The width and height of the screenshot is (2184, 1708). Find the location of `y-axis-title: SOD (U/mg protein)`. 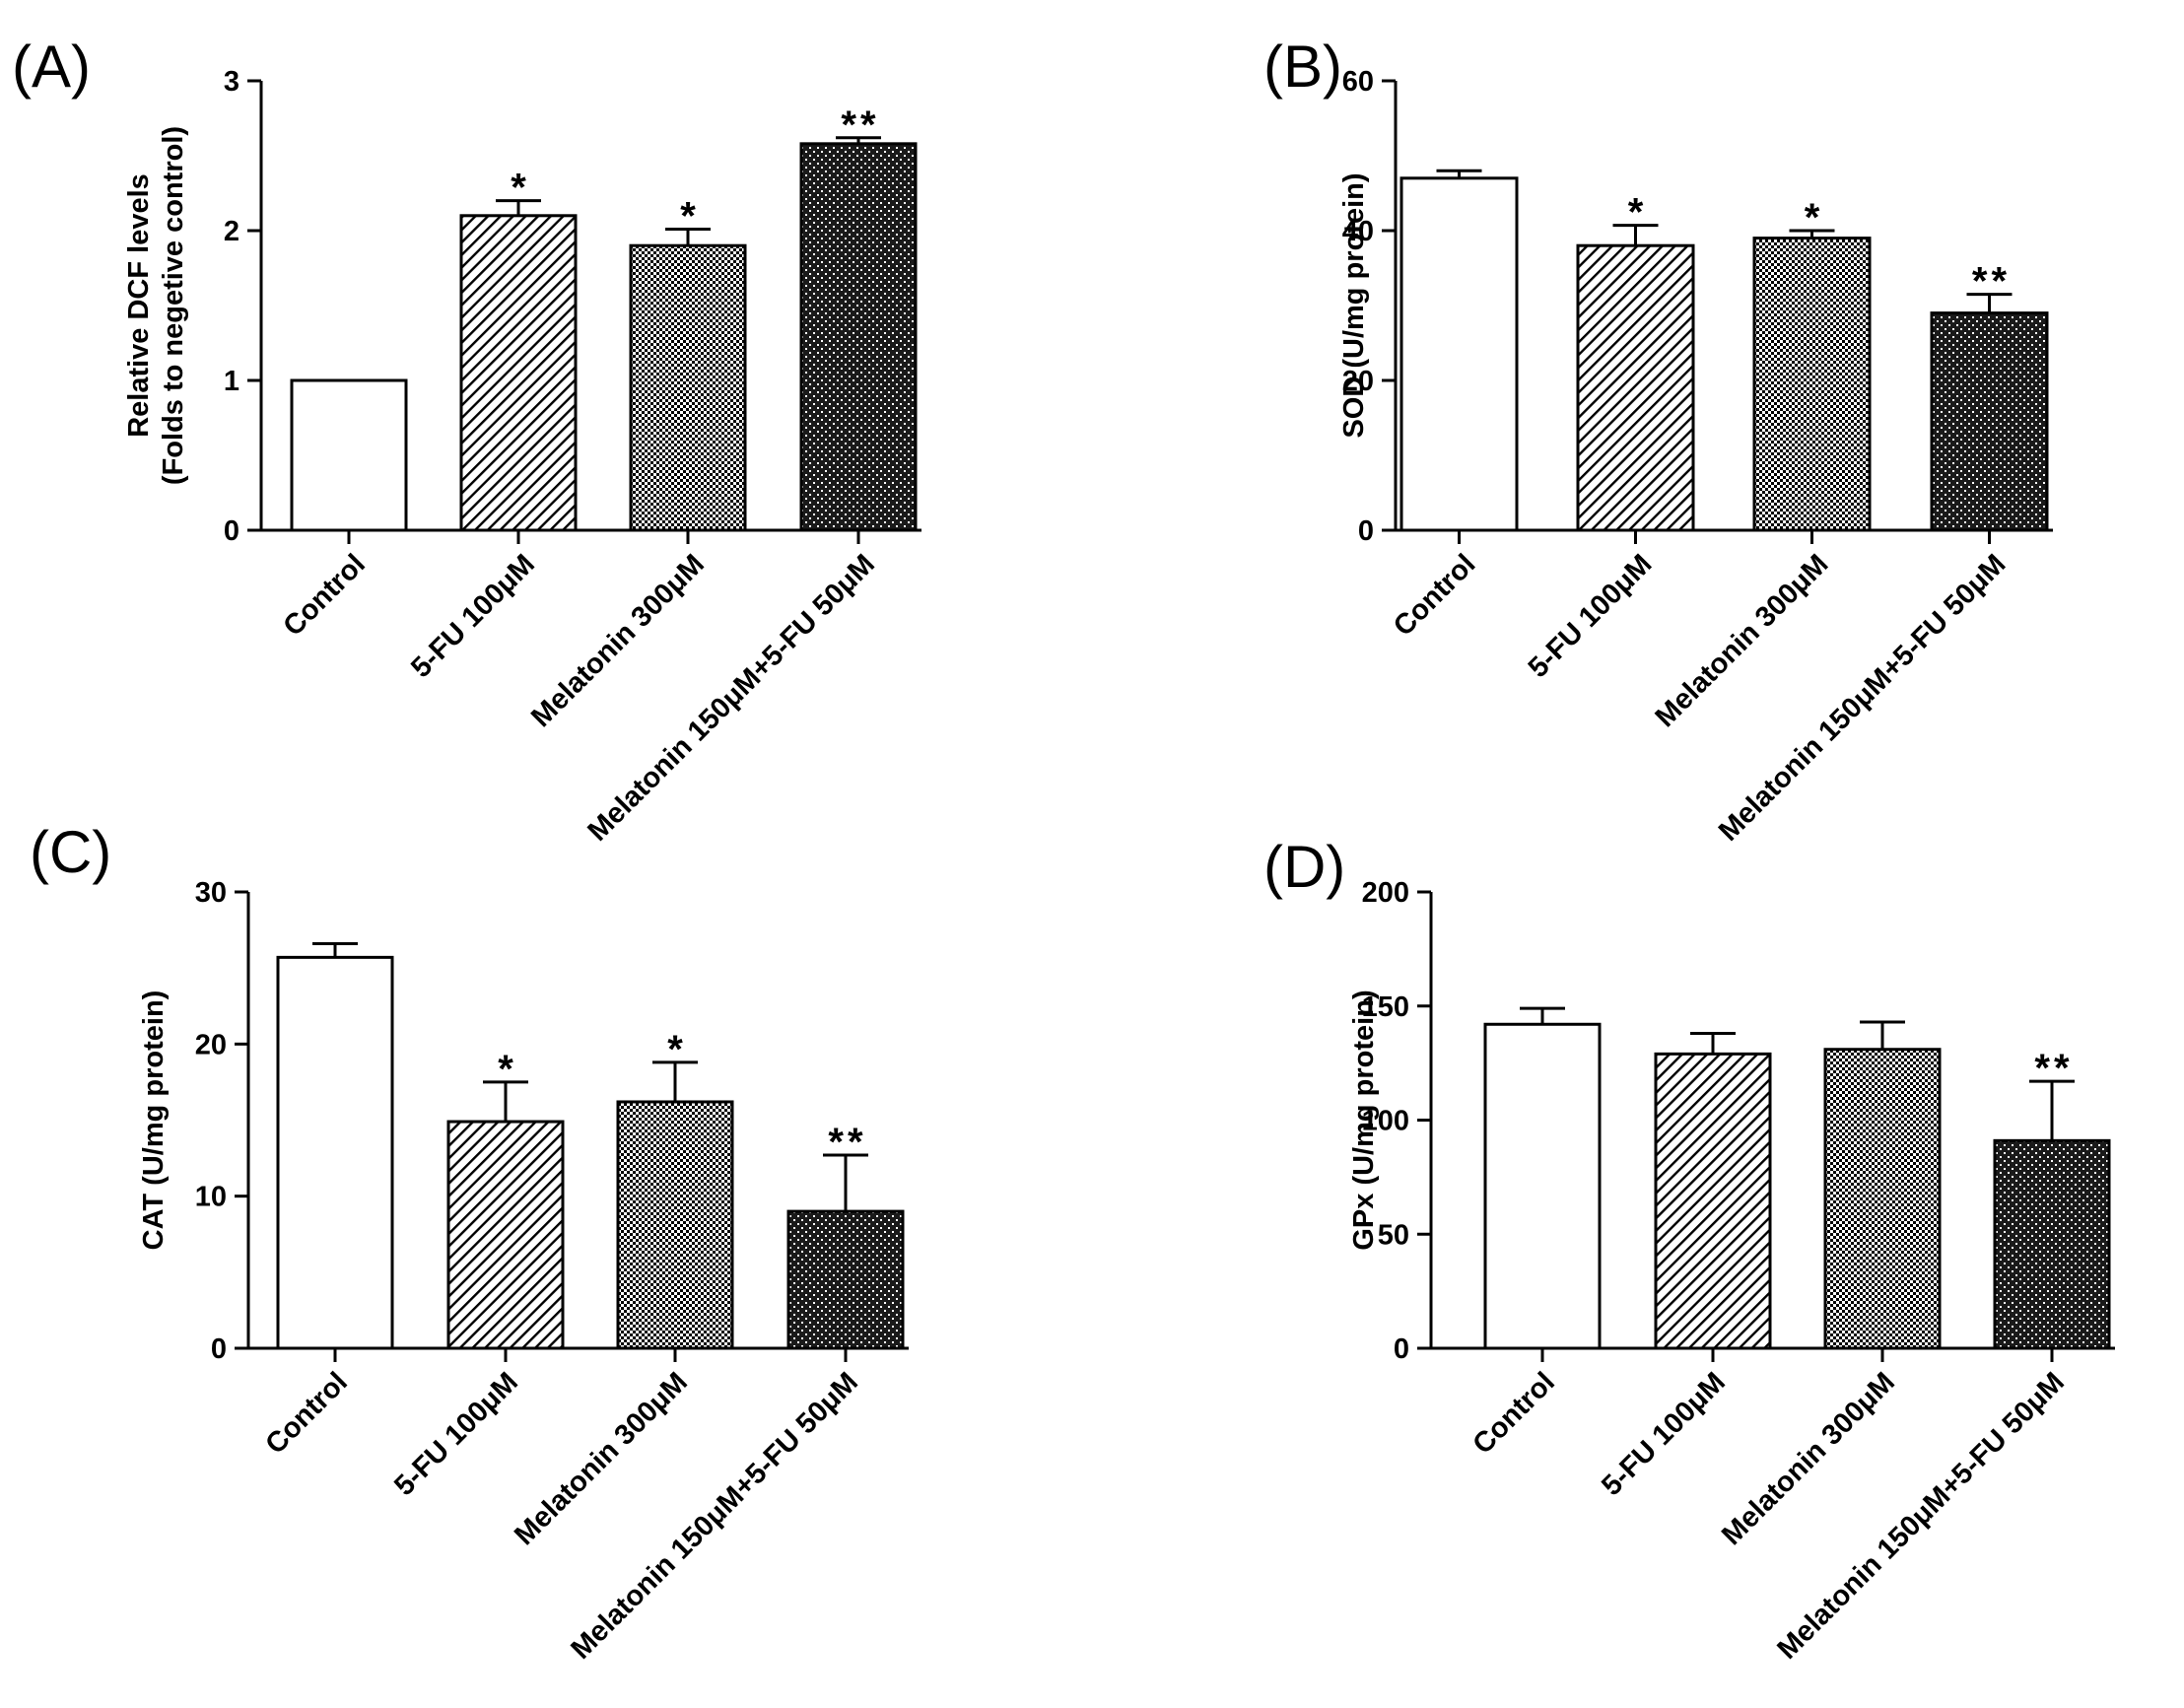

y-axis-title: SOD (U/mg protein) is located at coordinates (1354, 305).